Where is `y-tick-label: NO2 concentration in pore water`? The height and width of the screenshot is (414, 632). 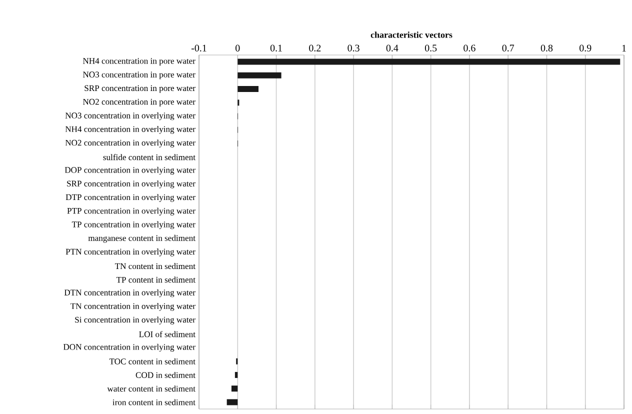 y-tick-label: NO2 concentration in pore water is located at coordinates (139, 102).